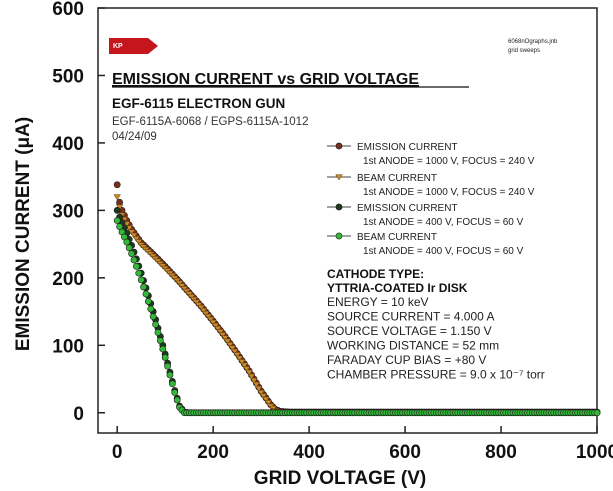 The height and width of the screenshot is (491, 613). Describe the element at coordinates (397, 288) in the screenshot. I see `cathode-title-2: YTTRIA-COATED Ir DISK` at that location.